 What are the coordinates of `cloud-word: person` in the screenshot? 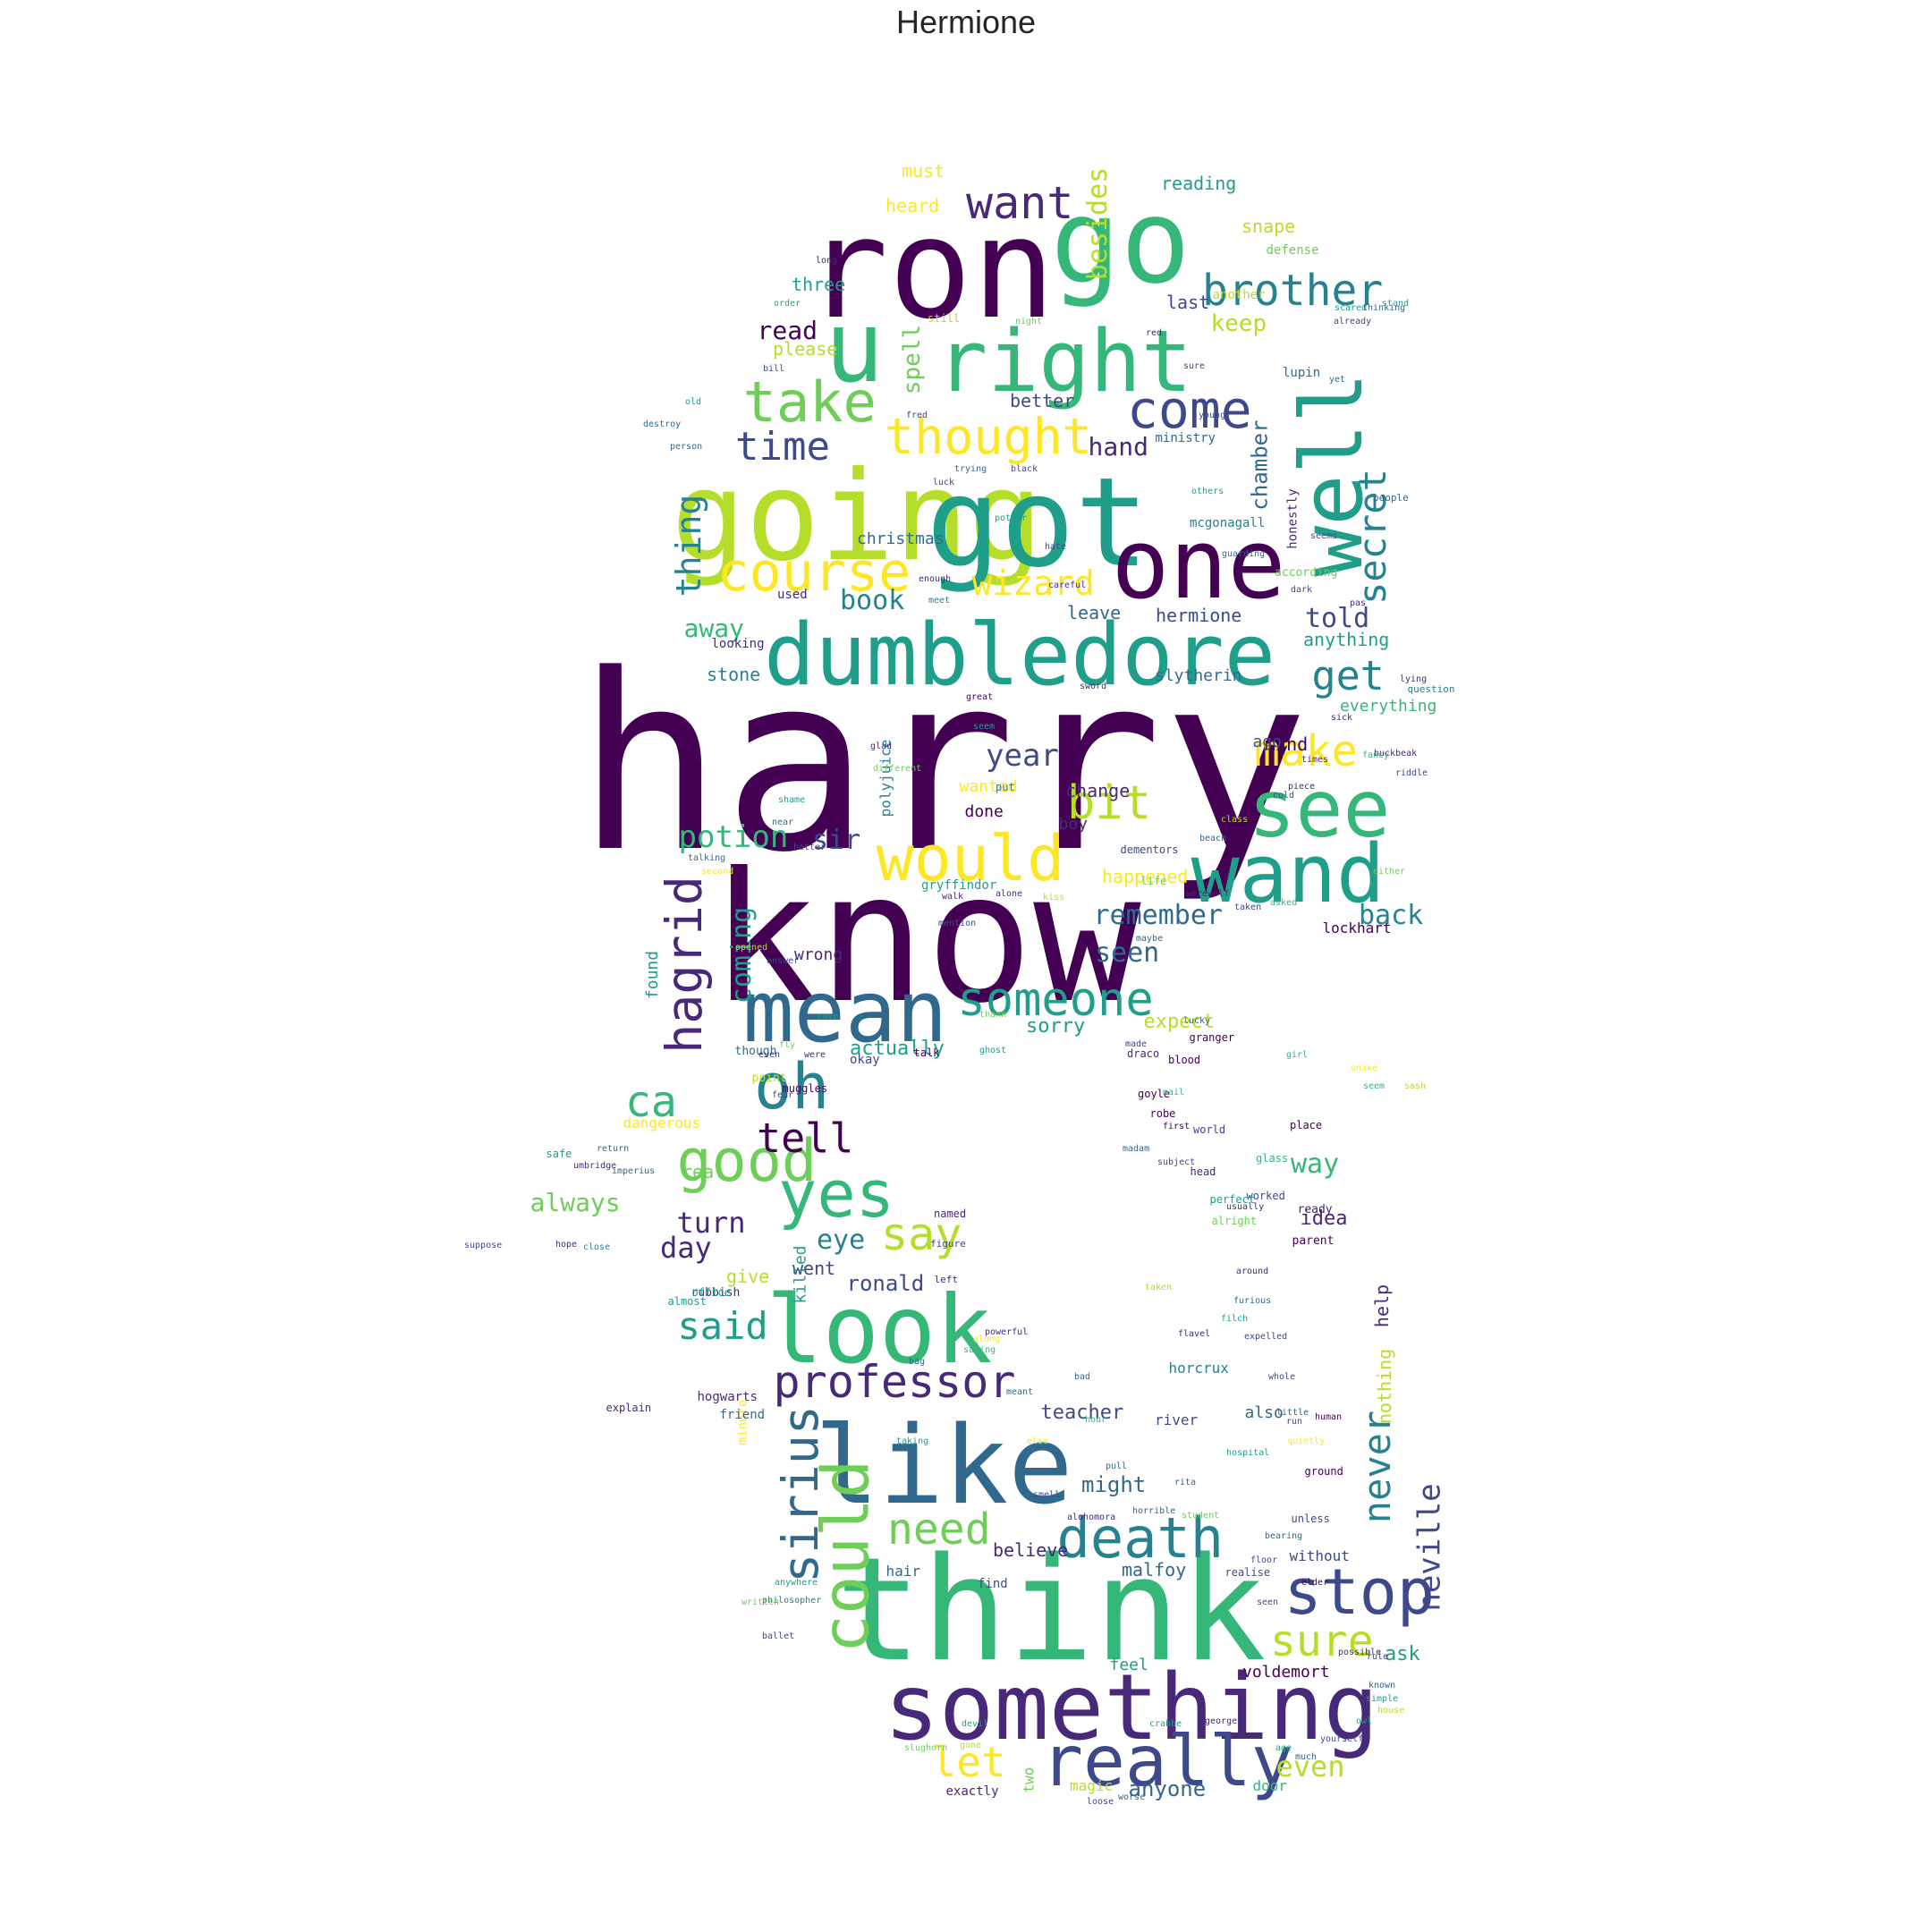 It's located at (686, 447).